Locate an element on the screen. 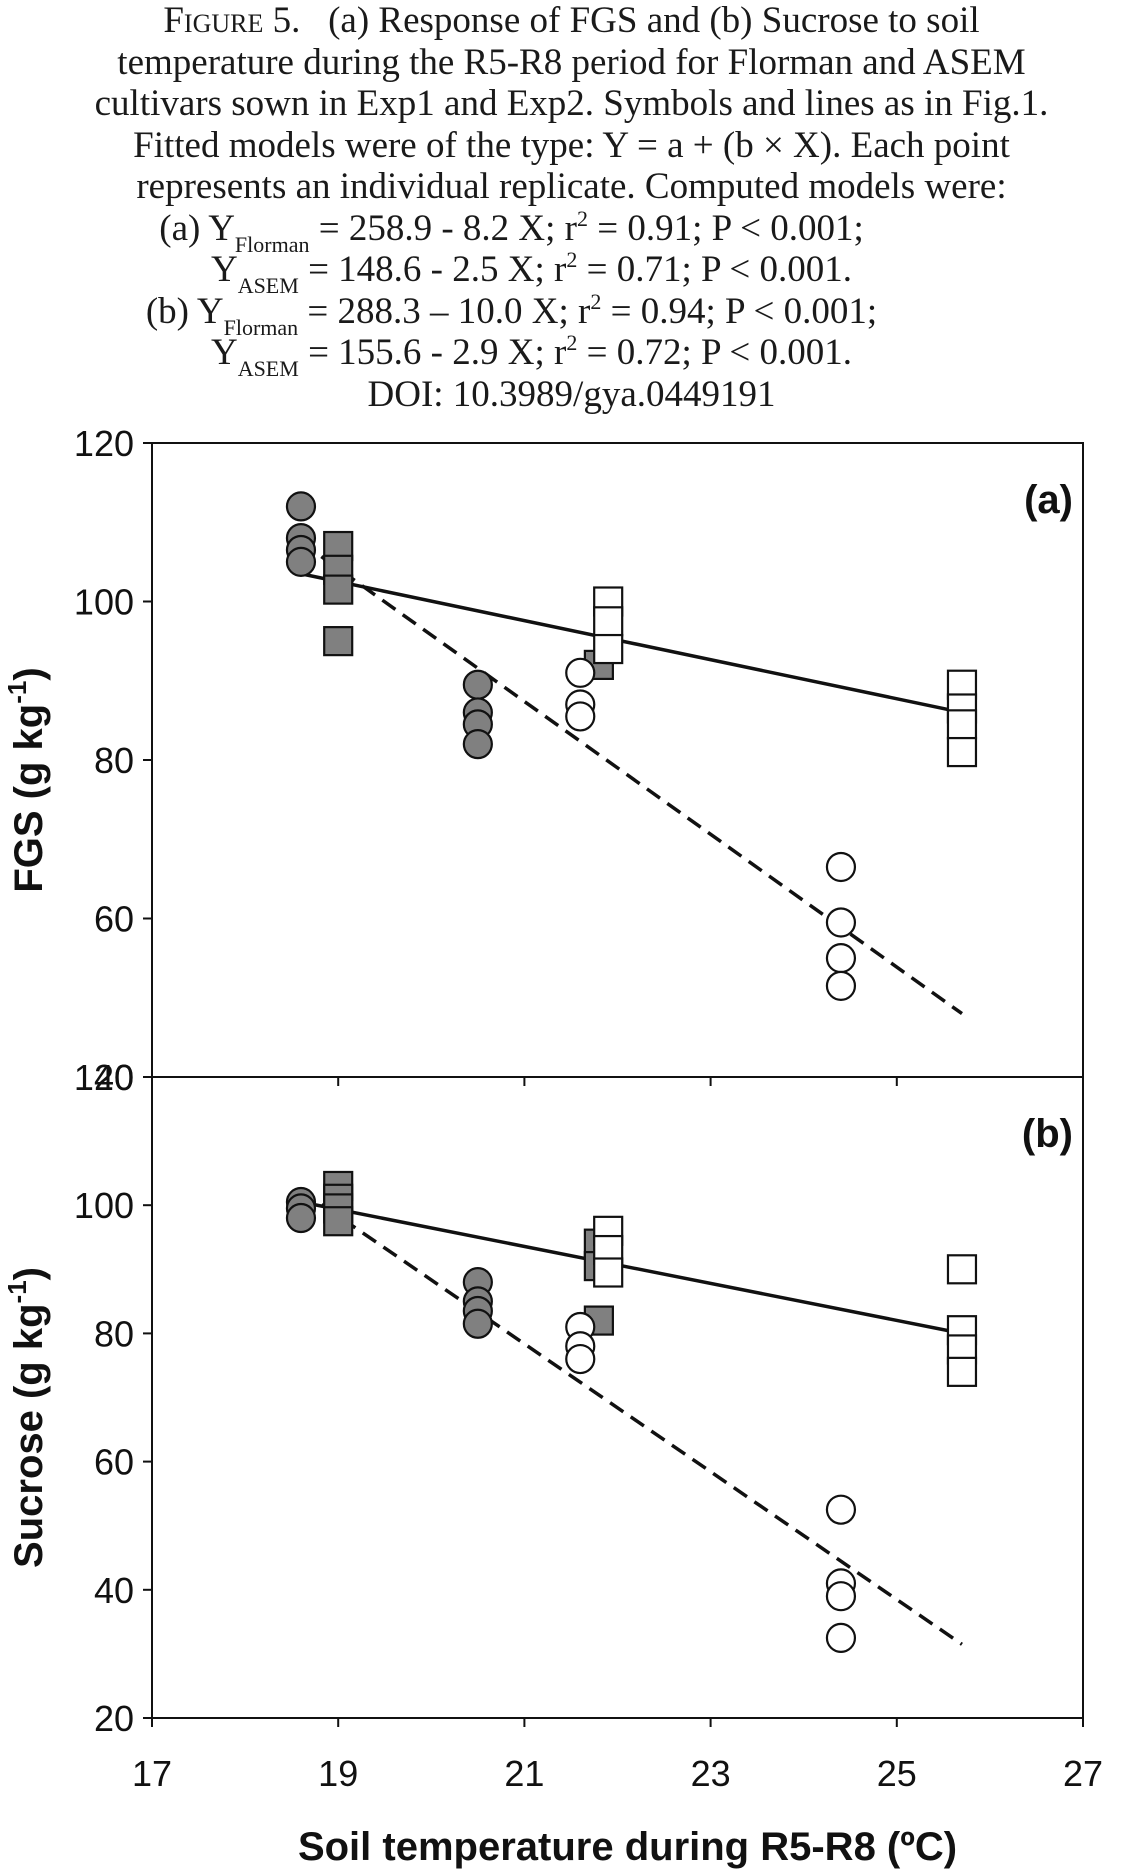 The height and width of the screenshot is (1871, 1143). x-tick-label: 27 is located at coordinates (1083, 1773).